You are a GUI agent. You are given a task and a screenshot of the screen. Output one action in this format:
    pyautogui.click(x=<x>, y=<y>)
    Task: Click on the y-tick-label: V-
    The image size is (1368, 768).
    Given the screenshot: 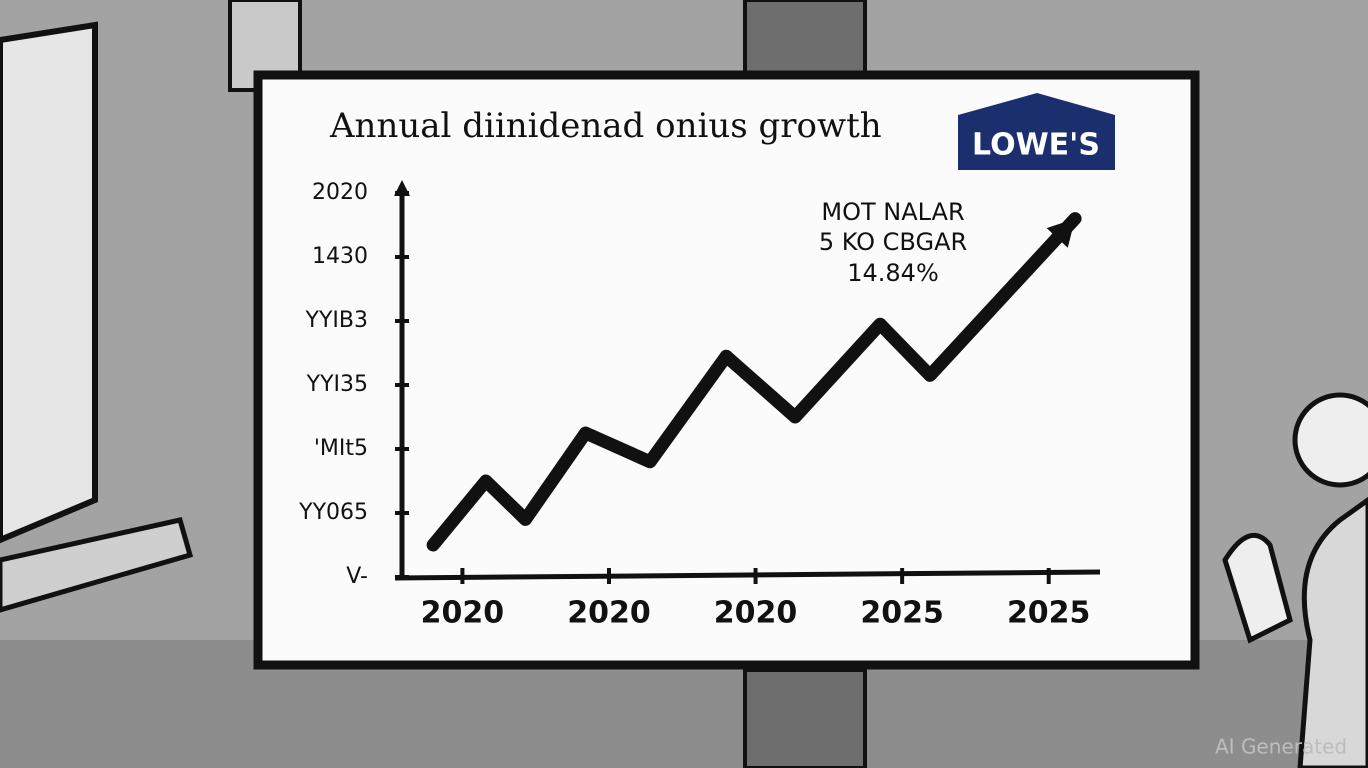 What is the action you would take?
    pyautogui.click(x=357, y=576)
    